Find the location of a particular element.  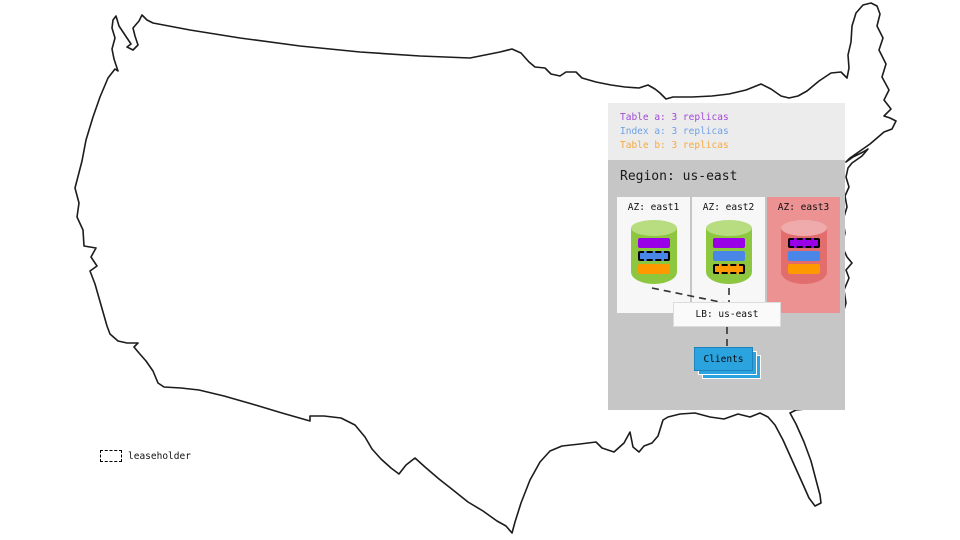

legend-item: Index a: 3 replicas is located at coordinates (674, 131).